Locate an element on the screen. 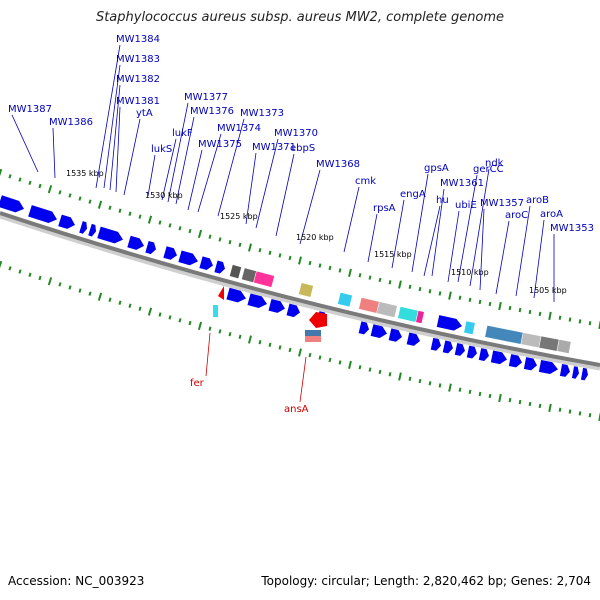 The image size is (600, 600). reverse-gene-label: fer is located at coordinates (197, 383).